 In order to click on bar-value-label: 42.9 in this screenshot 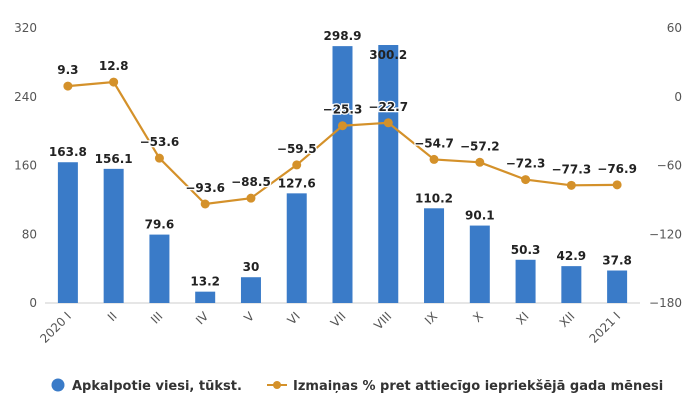, I will do `click(572, 256)`.